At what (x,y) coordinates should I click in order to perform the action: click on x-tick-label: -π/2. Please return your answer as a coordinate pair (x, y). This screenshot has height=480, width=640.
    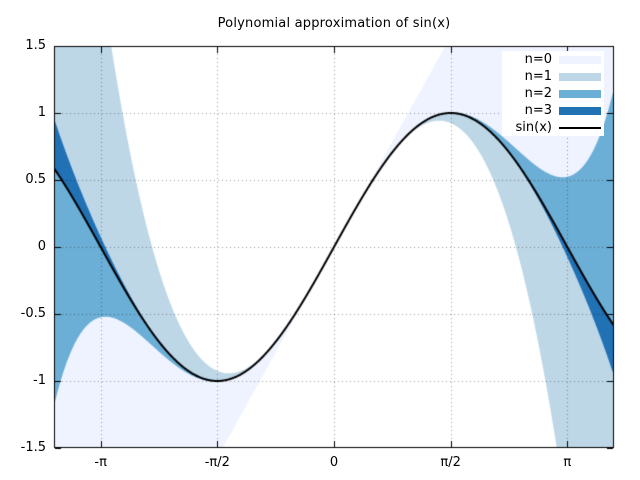
    Looking at the image, I should click on (217, 462).